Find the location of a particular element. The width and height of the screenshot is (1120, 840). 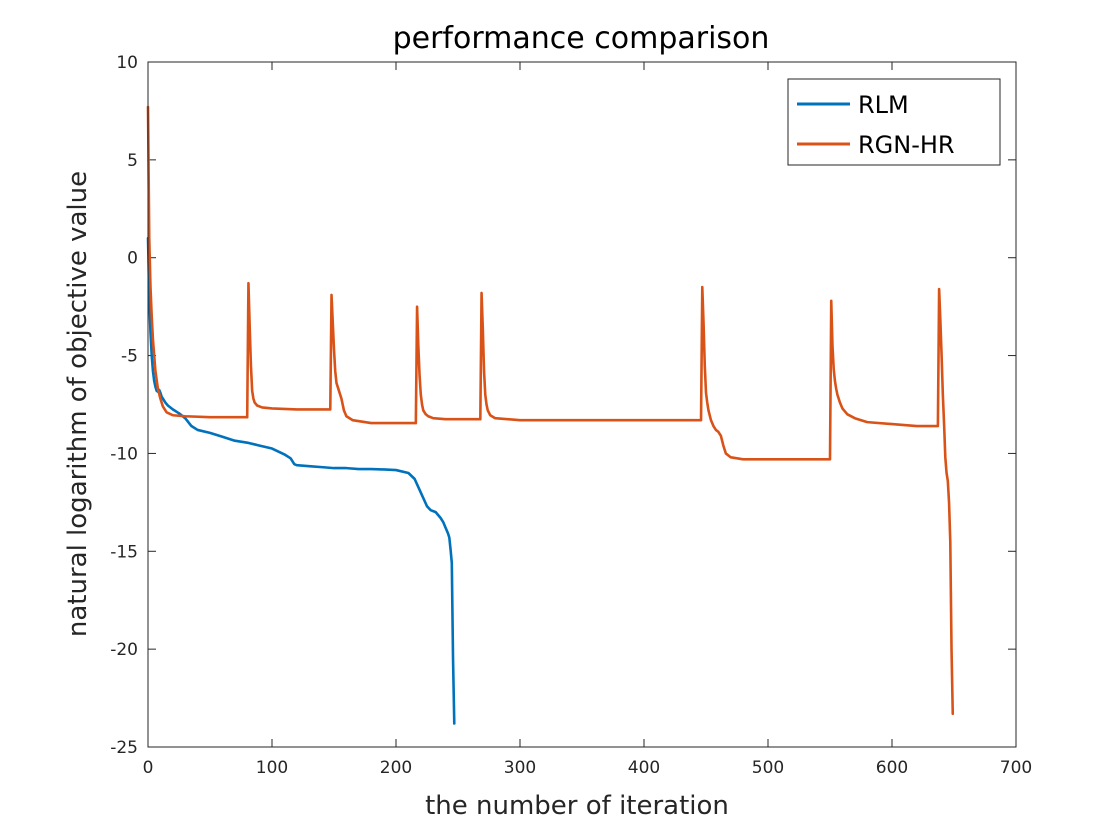

y-tick-label: -25 is located at coordinates (124, 748).